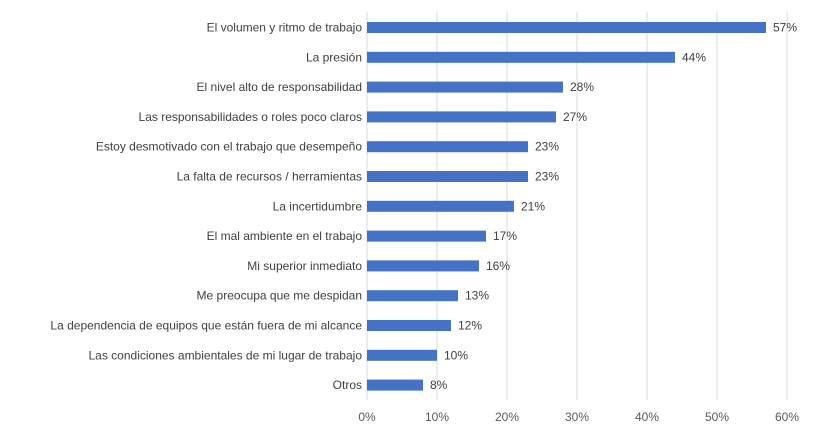 Image resolution: width=815 pixels, height=435 pixels. Describe the element at coordinates (285, 28) in the screenshot. I see `category-label: El volumen y ritmo de trabajo` at that location.